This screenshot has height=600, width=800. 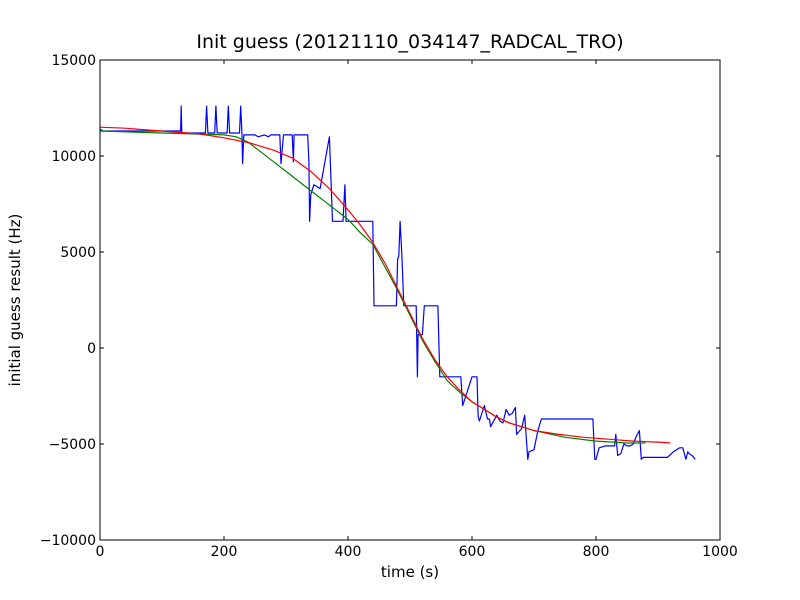 I want to click on y-tick-label: −5000, so click(x=72, y=445).